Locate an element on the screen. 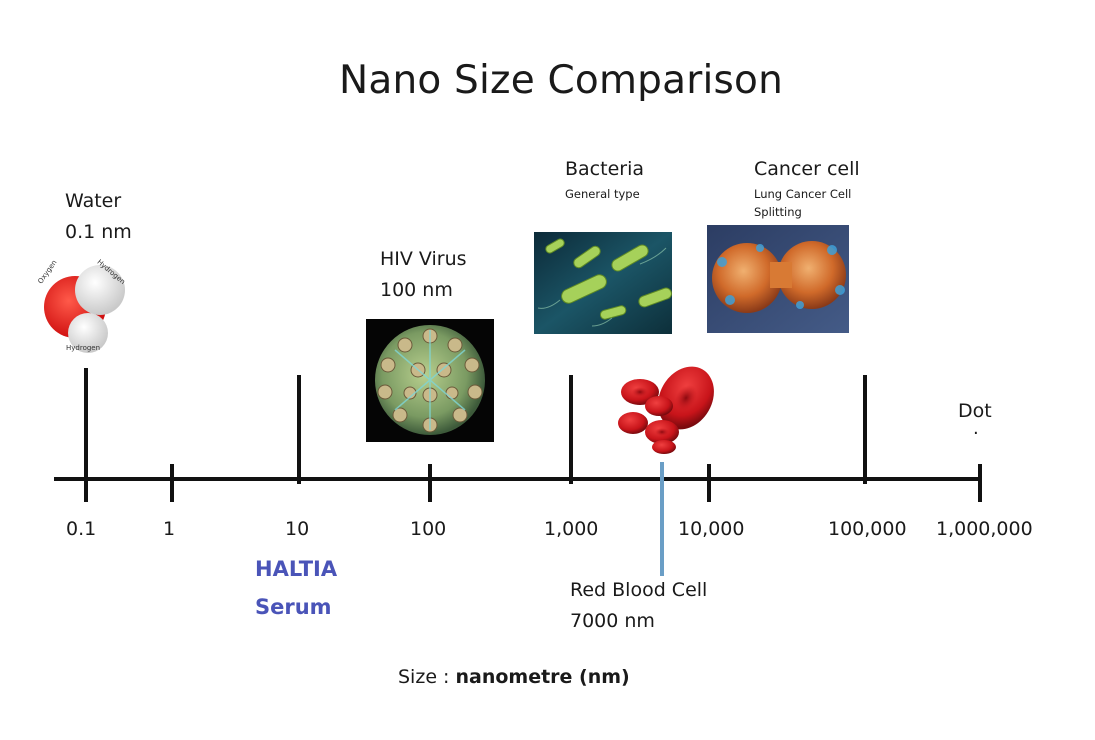 Image resolution: width=1095 pixels, height=740 pixels. page-title: Nano Size Comparison is located at coordinates (560, 80).